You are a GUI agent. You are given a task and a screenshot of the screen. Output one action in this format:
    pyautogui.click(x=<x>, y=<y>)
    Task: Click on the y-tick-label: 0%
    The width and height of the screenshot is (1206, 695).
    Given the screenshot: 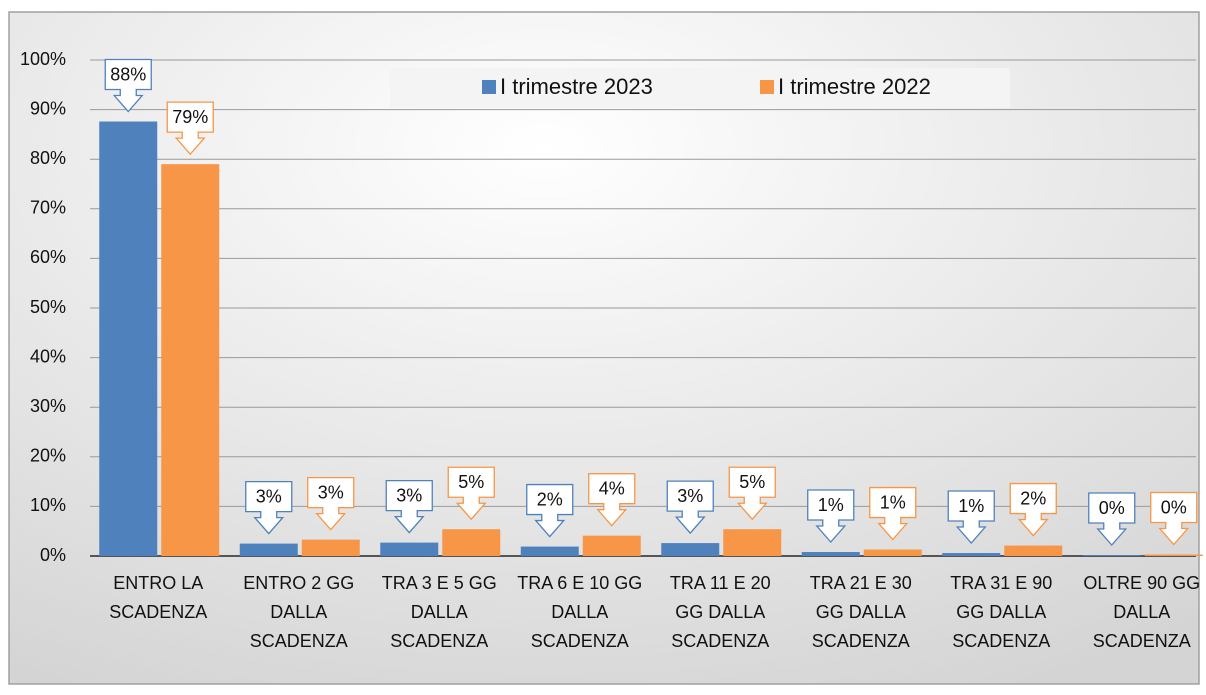 What is the action you would take?
    pyautogui.click(x=53, y=555)
    